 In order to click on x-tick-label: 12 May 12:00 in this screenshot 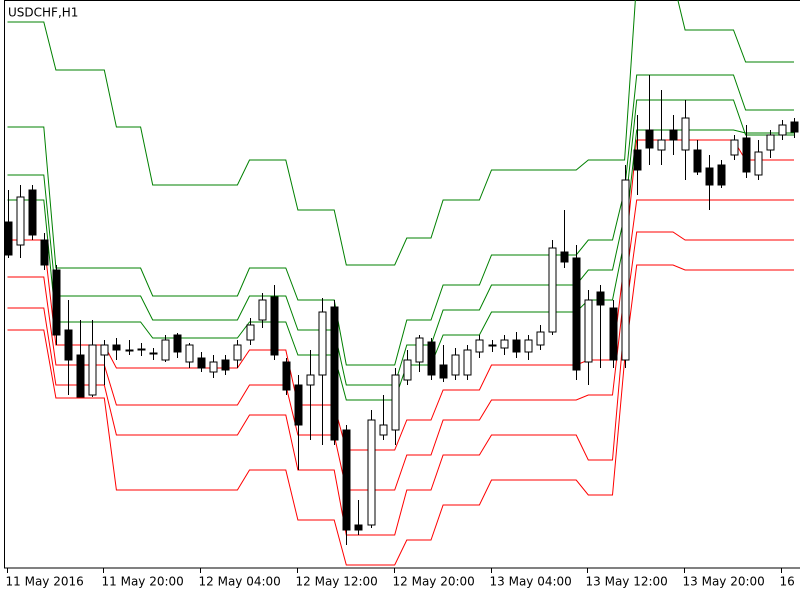, I will do `click(337, 582)`.